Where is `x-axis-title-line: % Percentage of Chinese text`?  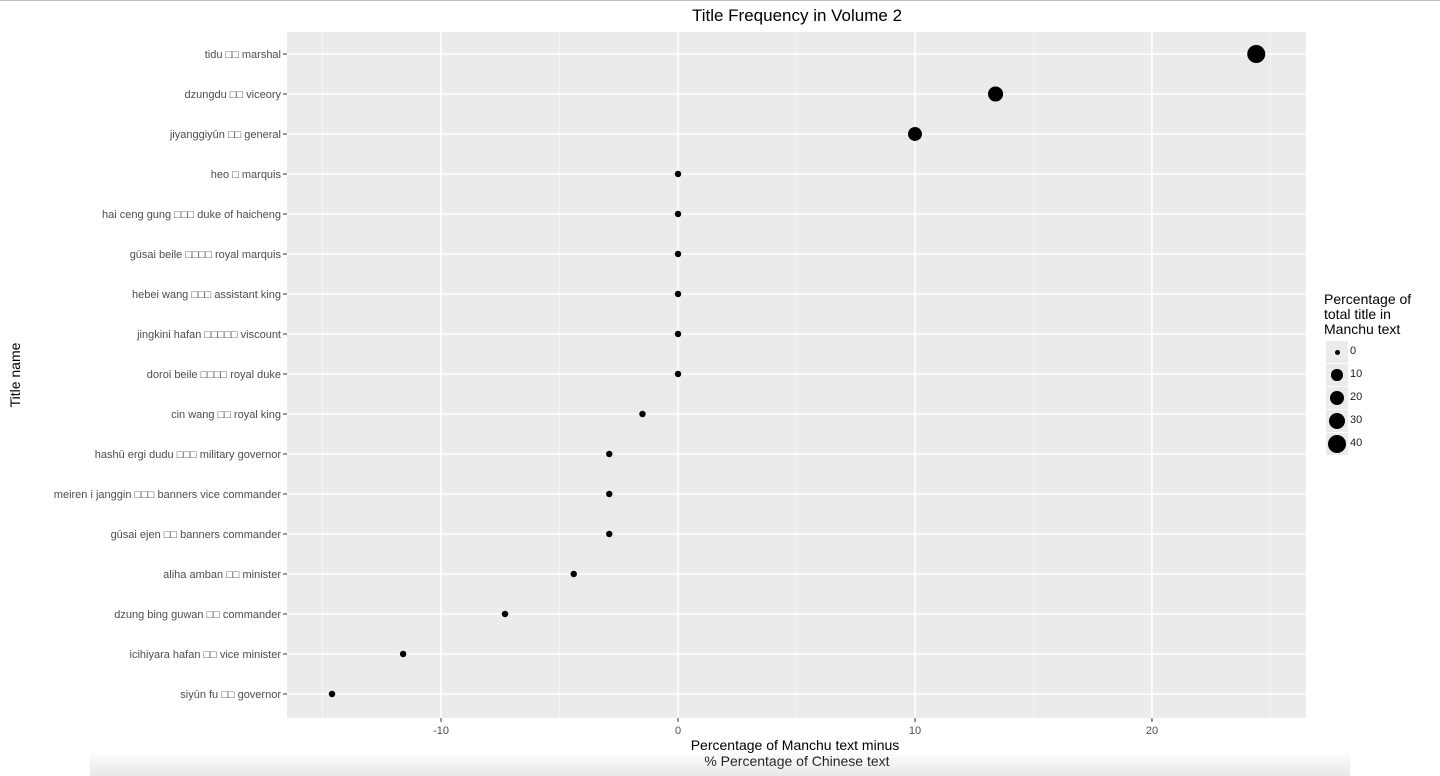 x-axis-title-line: % Percentage of Chinese text is located at coordinates (794, 761).